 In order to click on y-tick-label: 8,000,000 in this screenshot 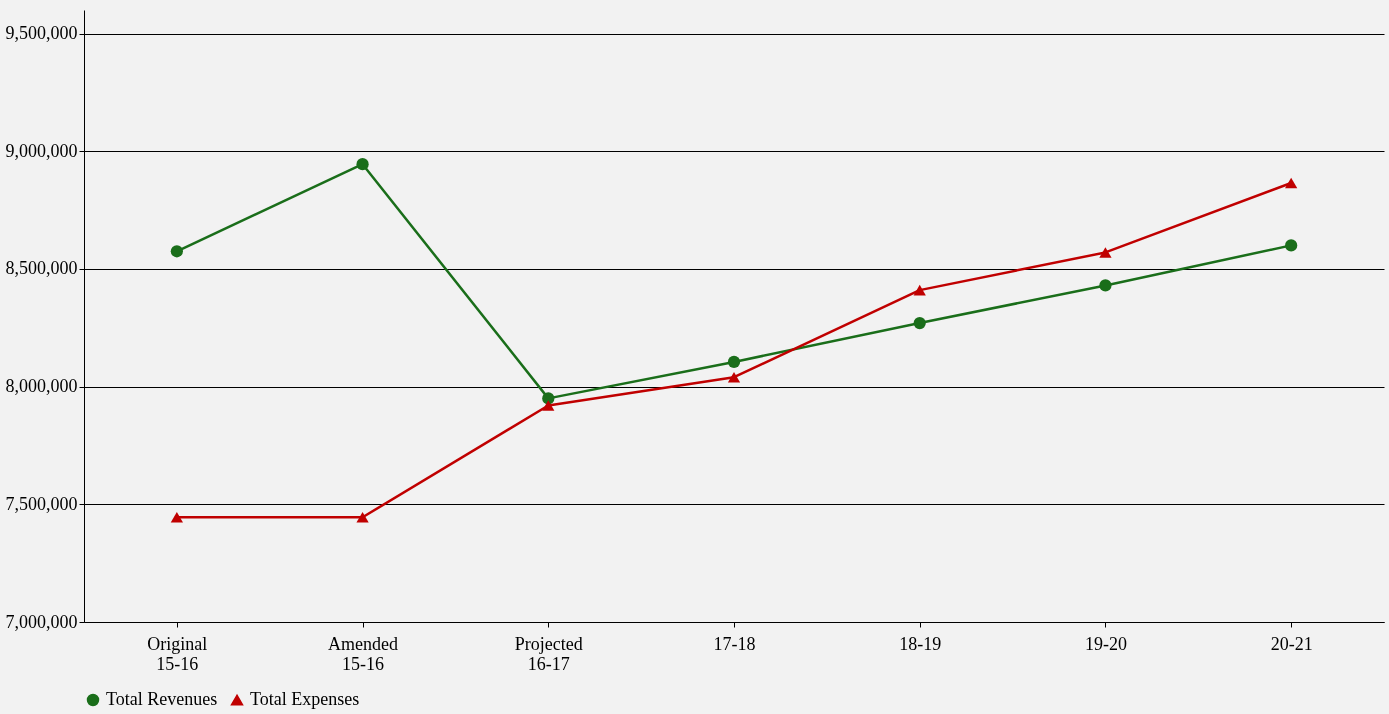, I will do `click(41, 386)`.